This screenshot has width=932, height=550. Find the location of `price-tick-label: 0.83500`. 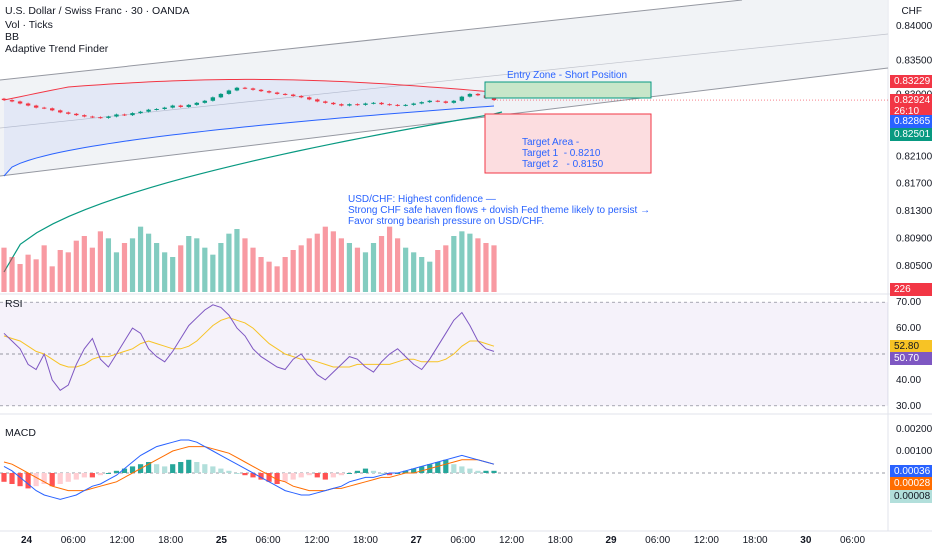

price-tick-label: 0.83500 is located at coordinates (914, 60).